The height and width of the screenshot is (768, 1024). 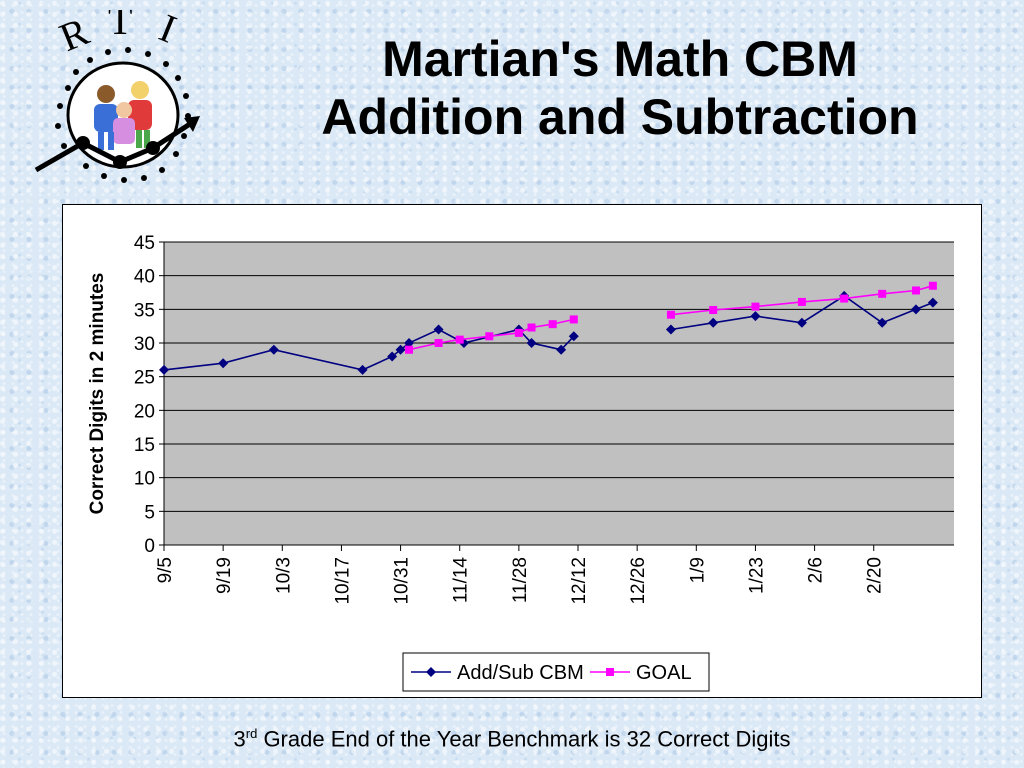 I want to click on logo-letter-r: R, so click(x=74, y=35).